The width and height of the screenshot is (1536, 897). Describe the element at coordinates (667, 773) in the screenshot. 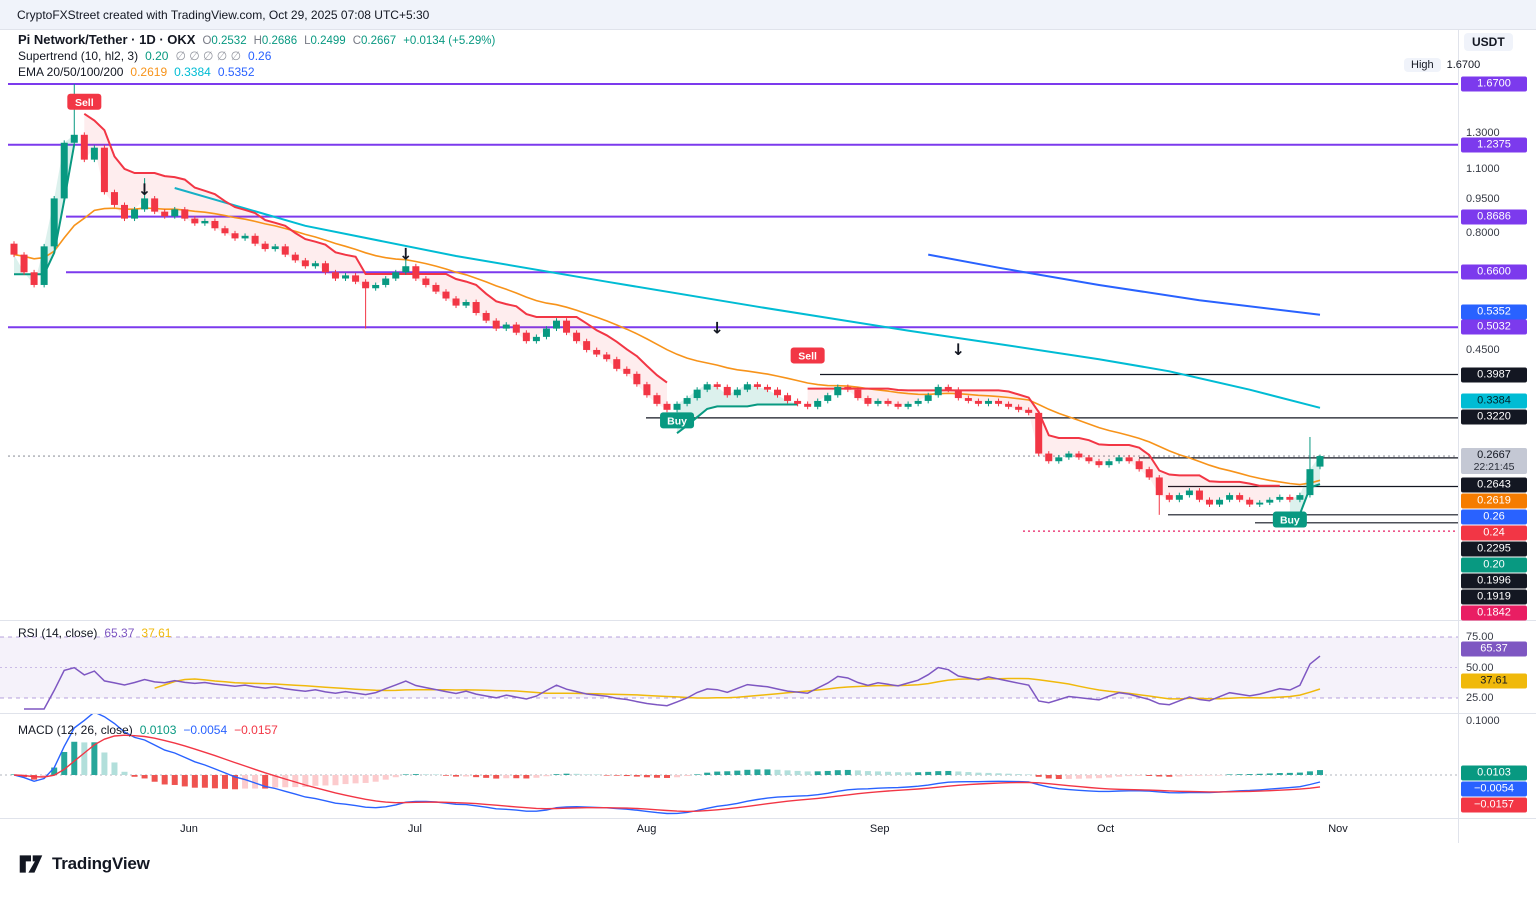

I see `macd-signal-line` at that location.